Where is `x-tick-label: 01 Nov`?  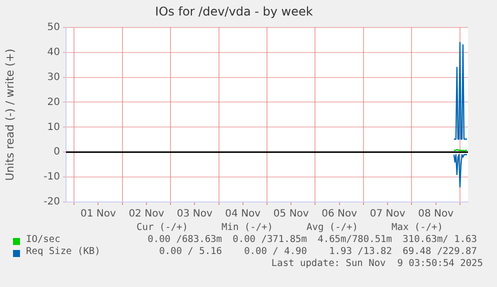
x-tick-label: 01 Nov is located at coordinates (98, 214).